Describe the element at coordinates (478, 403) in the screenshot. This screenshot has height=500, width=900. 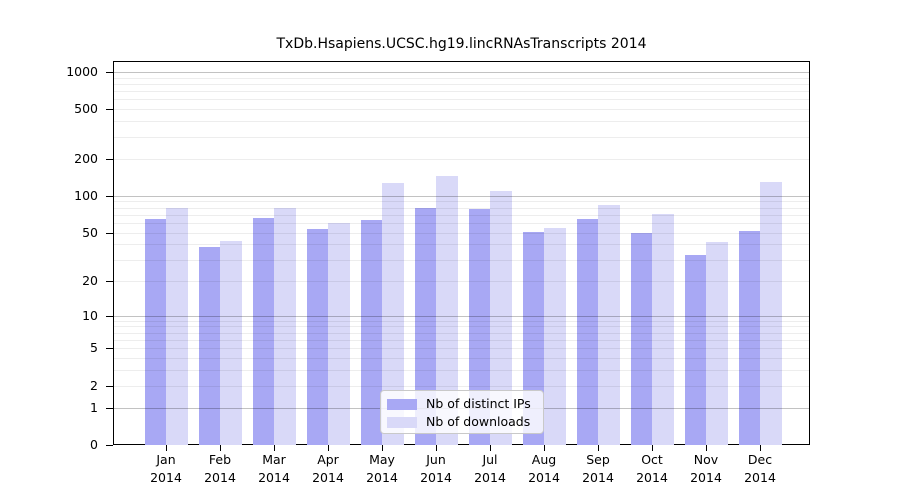
I see `legend-label-distinct-ips: Nb of distinct IPs` at that location.